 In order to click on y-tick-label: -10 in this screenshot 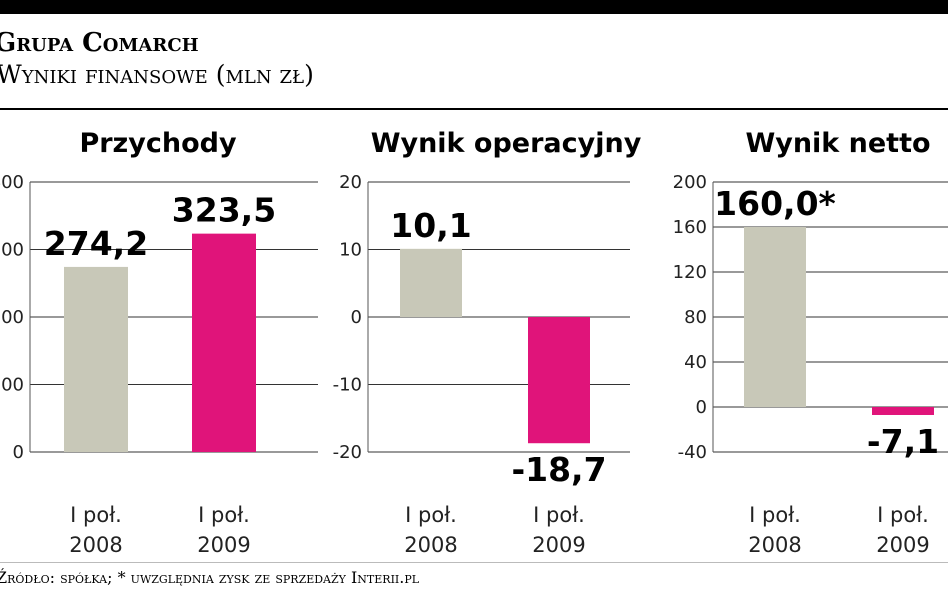, I will do `click(347, 385)`.